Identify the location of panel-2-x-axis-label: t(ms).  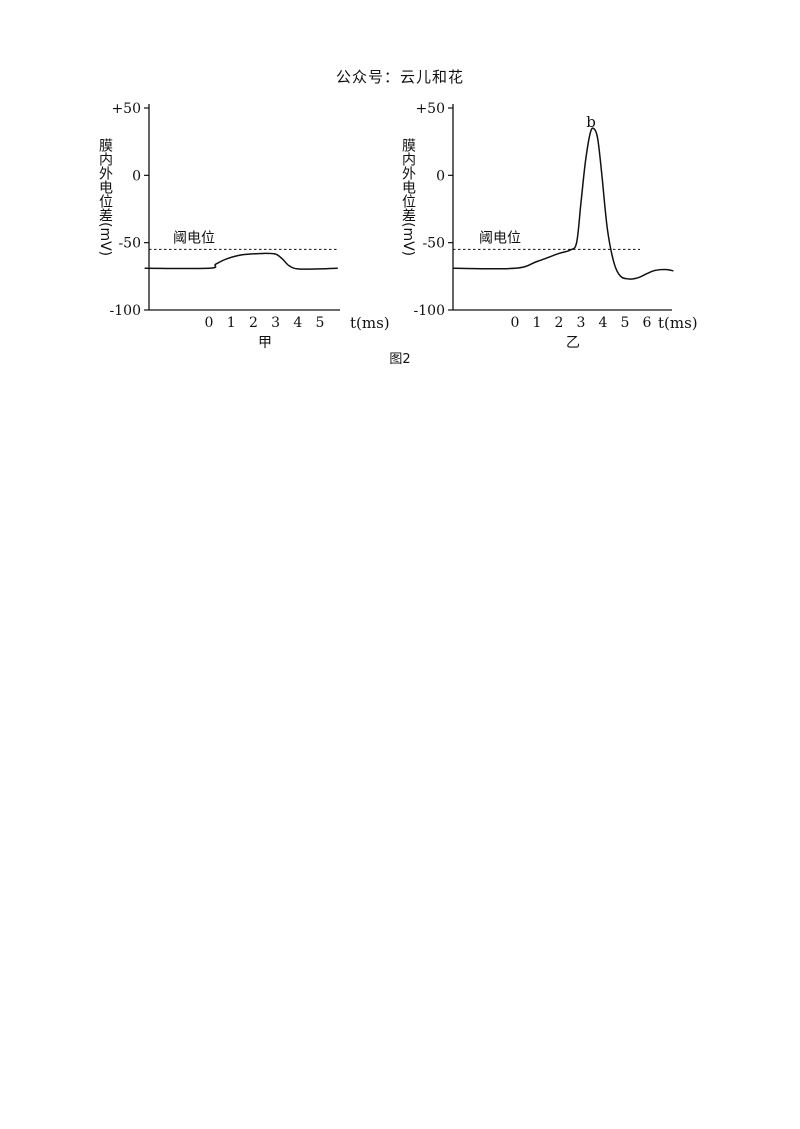
(678, 323).